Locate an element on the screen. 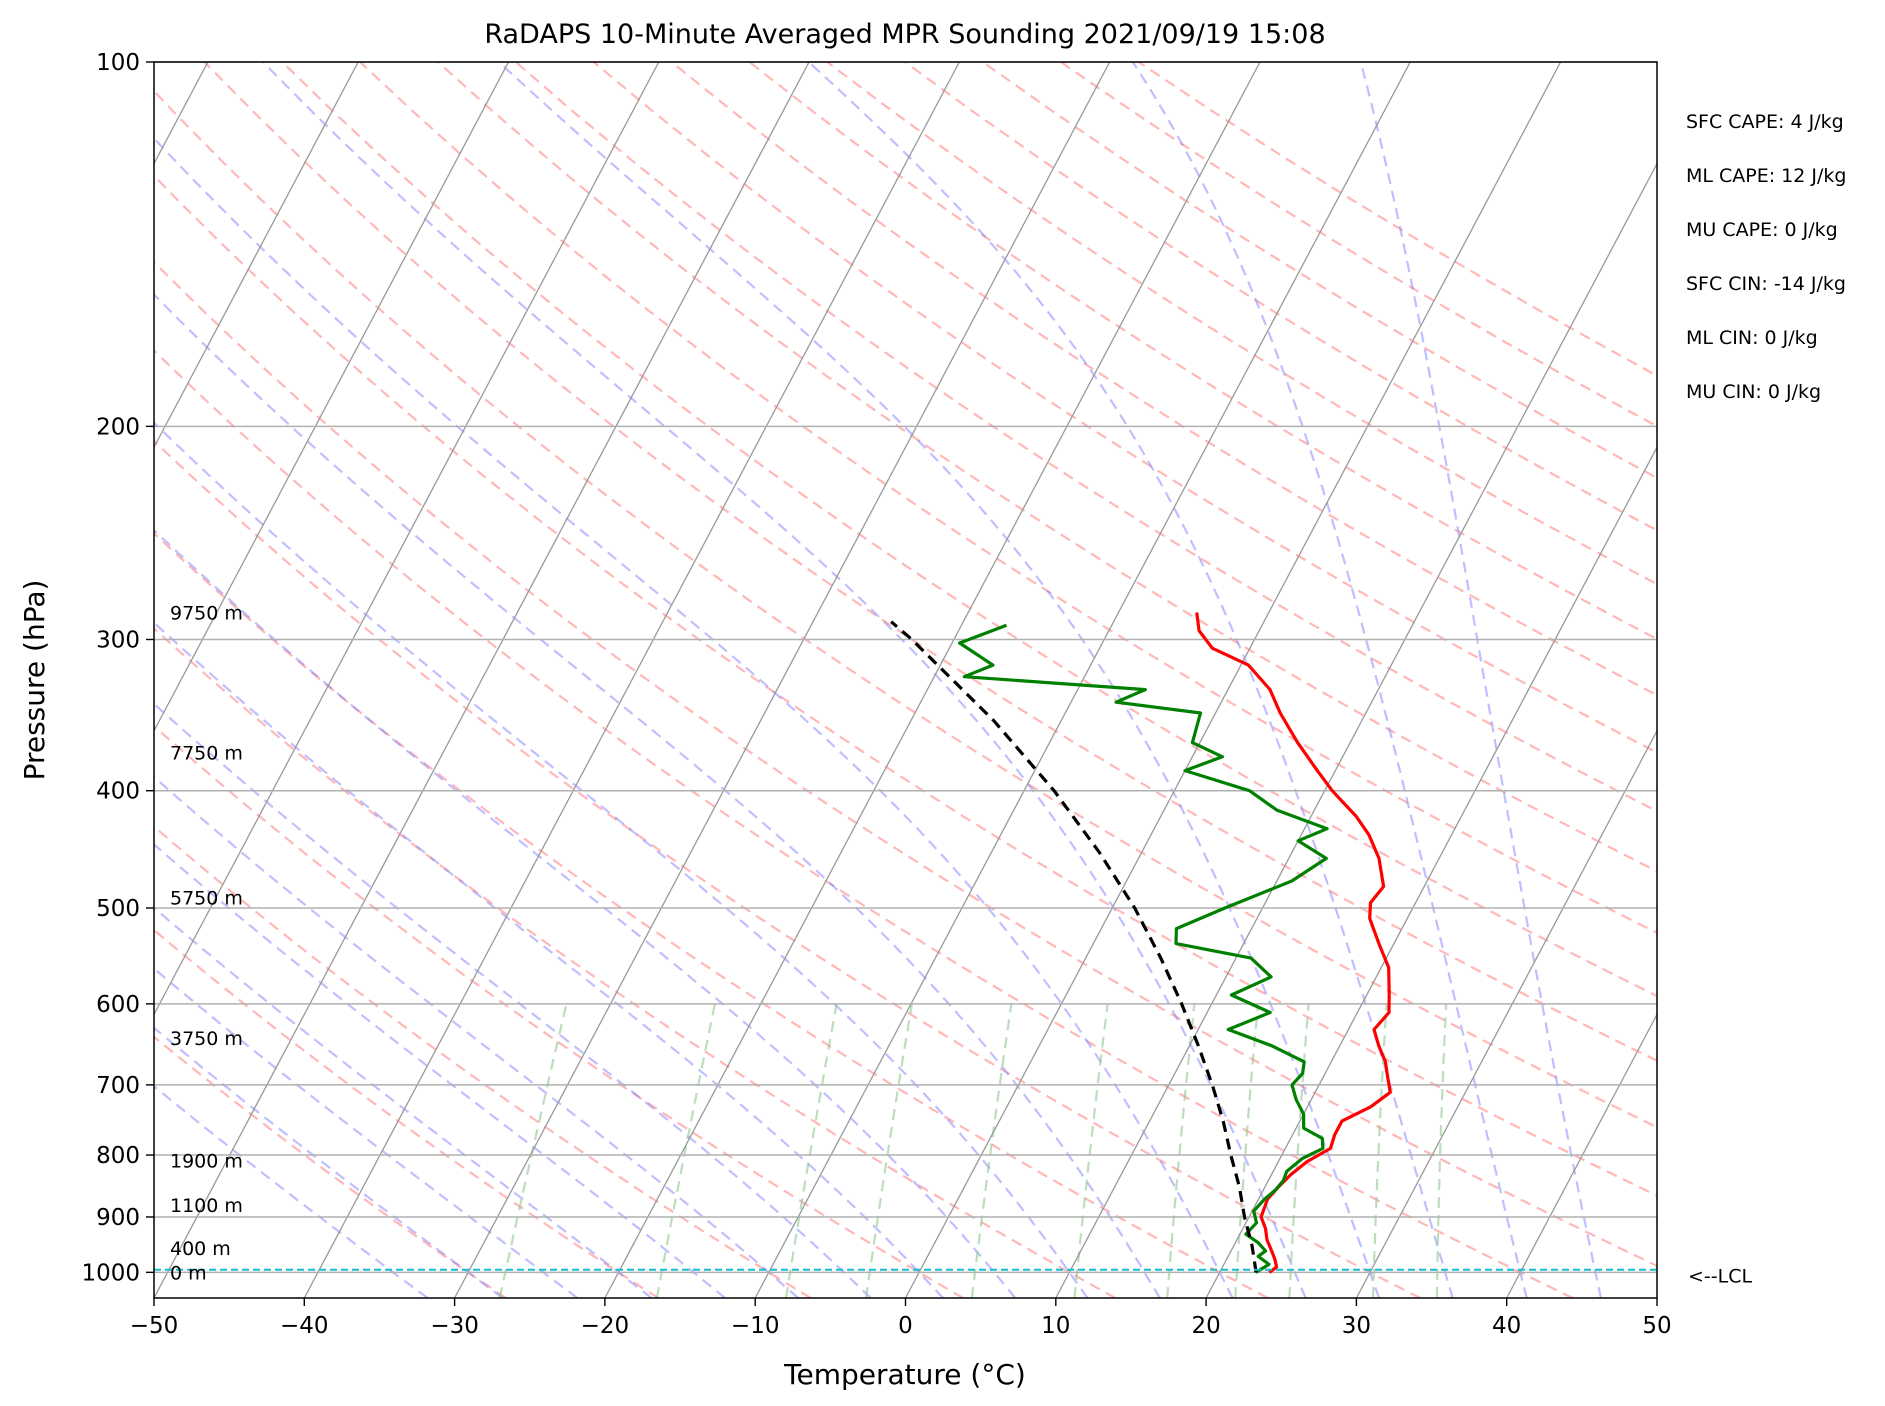 The image size is (1885, 1406). lcl-label: <--LCL is located at coordinates (1720, 1277).